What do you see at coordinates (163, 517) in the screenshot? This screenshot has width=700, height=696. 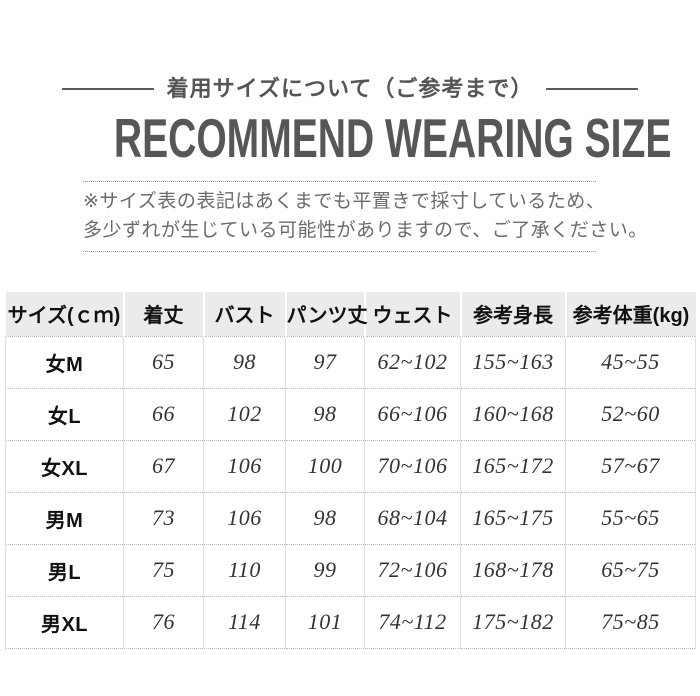 I see `table-cell: 73` at bounding box center [163, 517].